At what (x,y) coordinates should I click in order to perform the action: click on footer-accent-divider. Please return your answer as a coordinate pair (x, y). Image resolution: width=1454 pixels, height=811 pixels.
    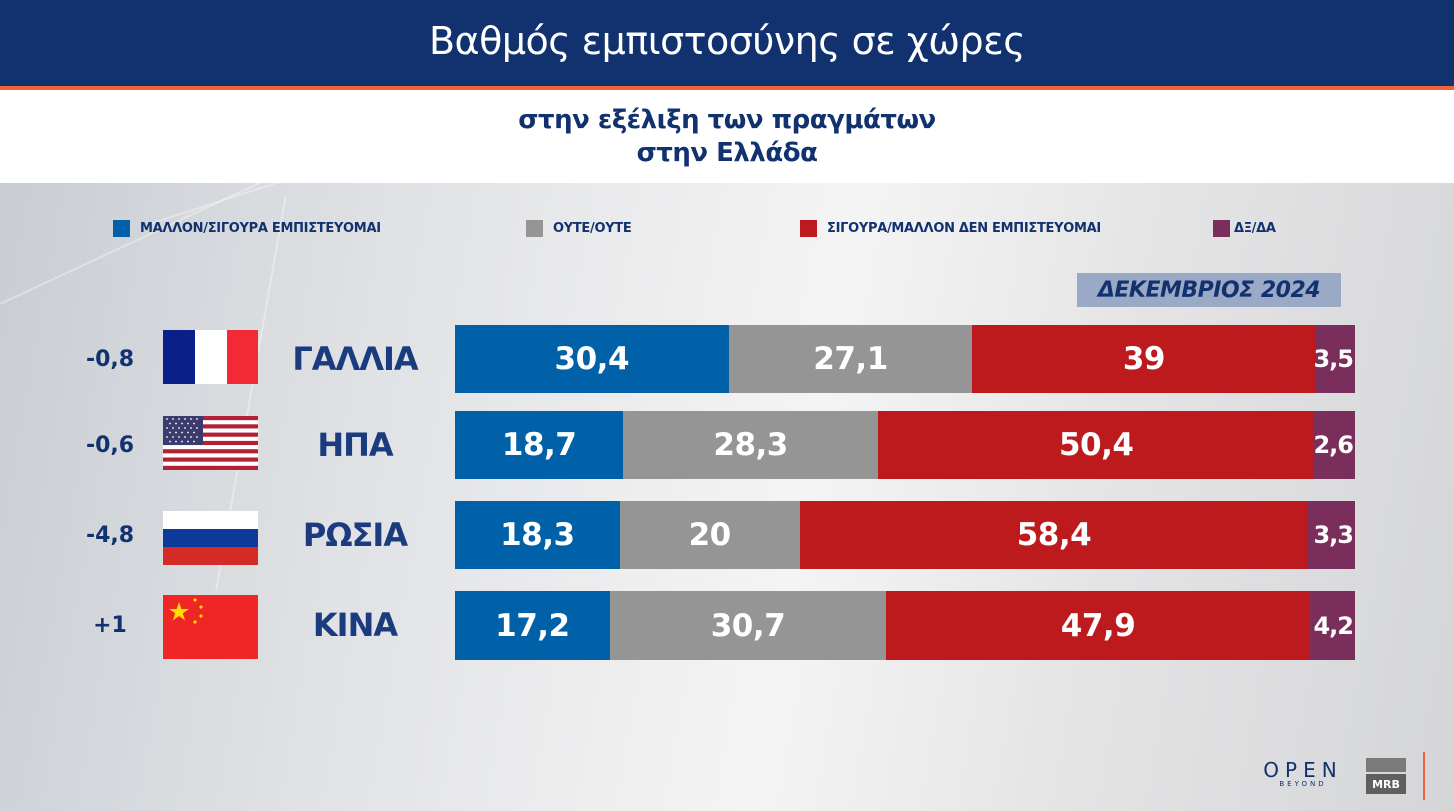
    Looking at the image, I should click on (1424, 776).